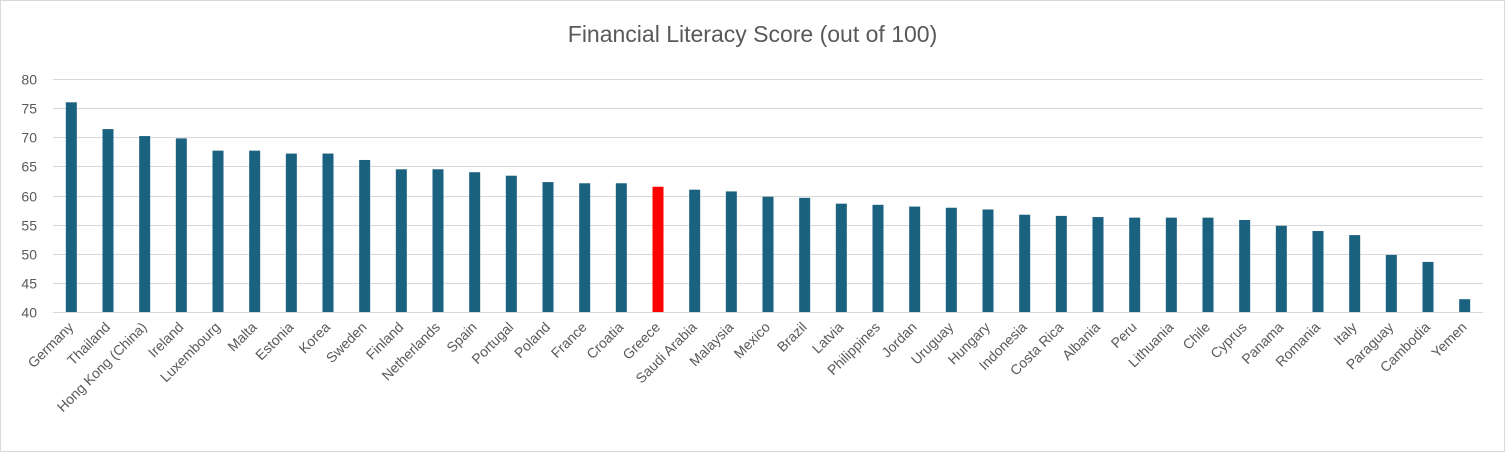 Image resolution: width=1505 pixels, height=452 pixels. What do you see at coordinates (752, 34) in the screenshot?
I see `chart-title: Financial Literacy Score (out of 100)` at bounding box center [752, 34].